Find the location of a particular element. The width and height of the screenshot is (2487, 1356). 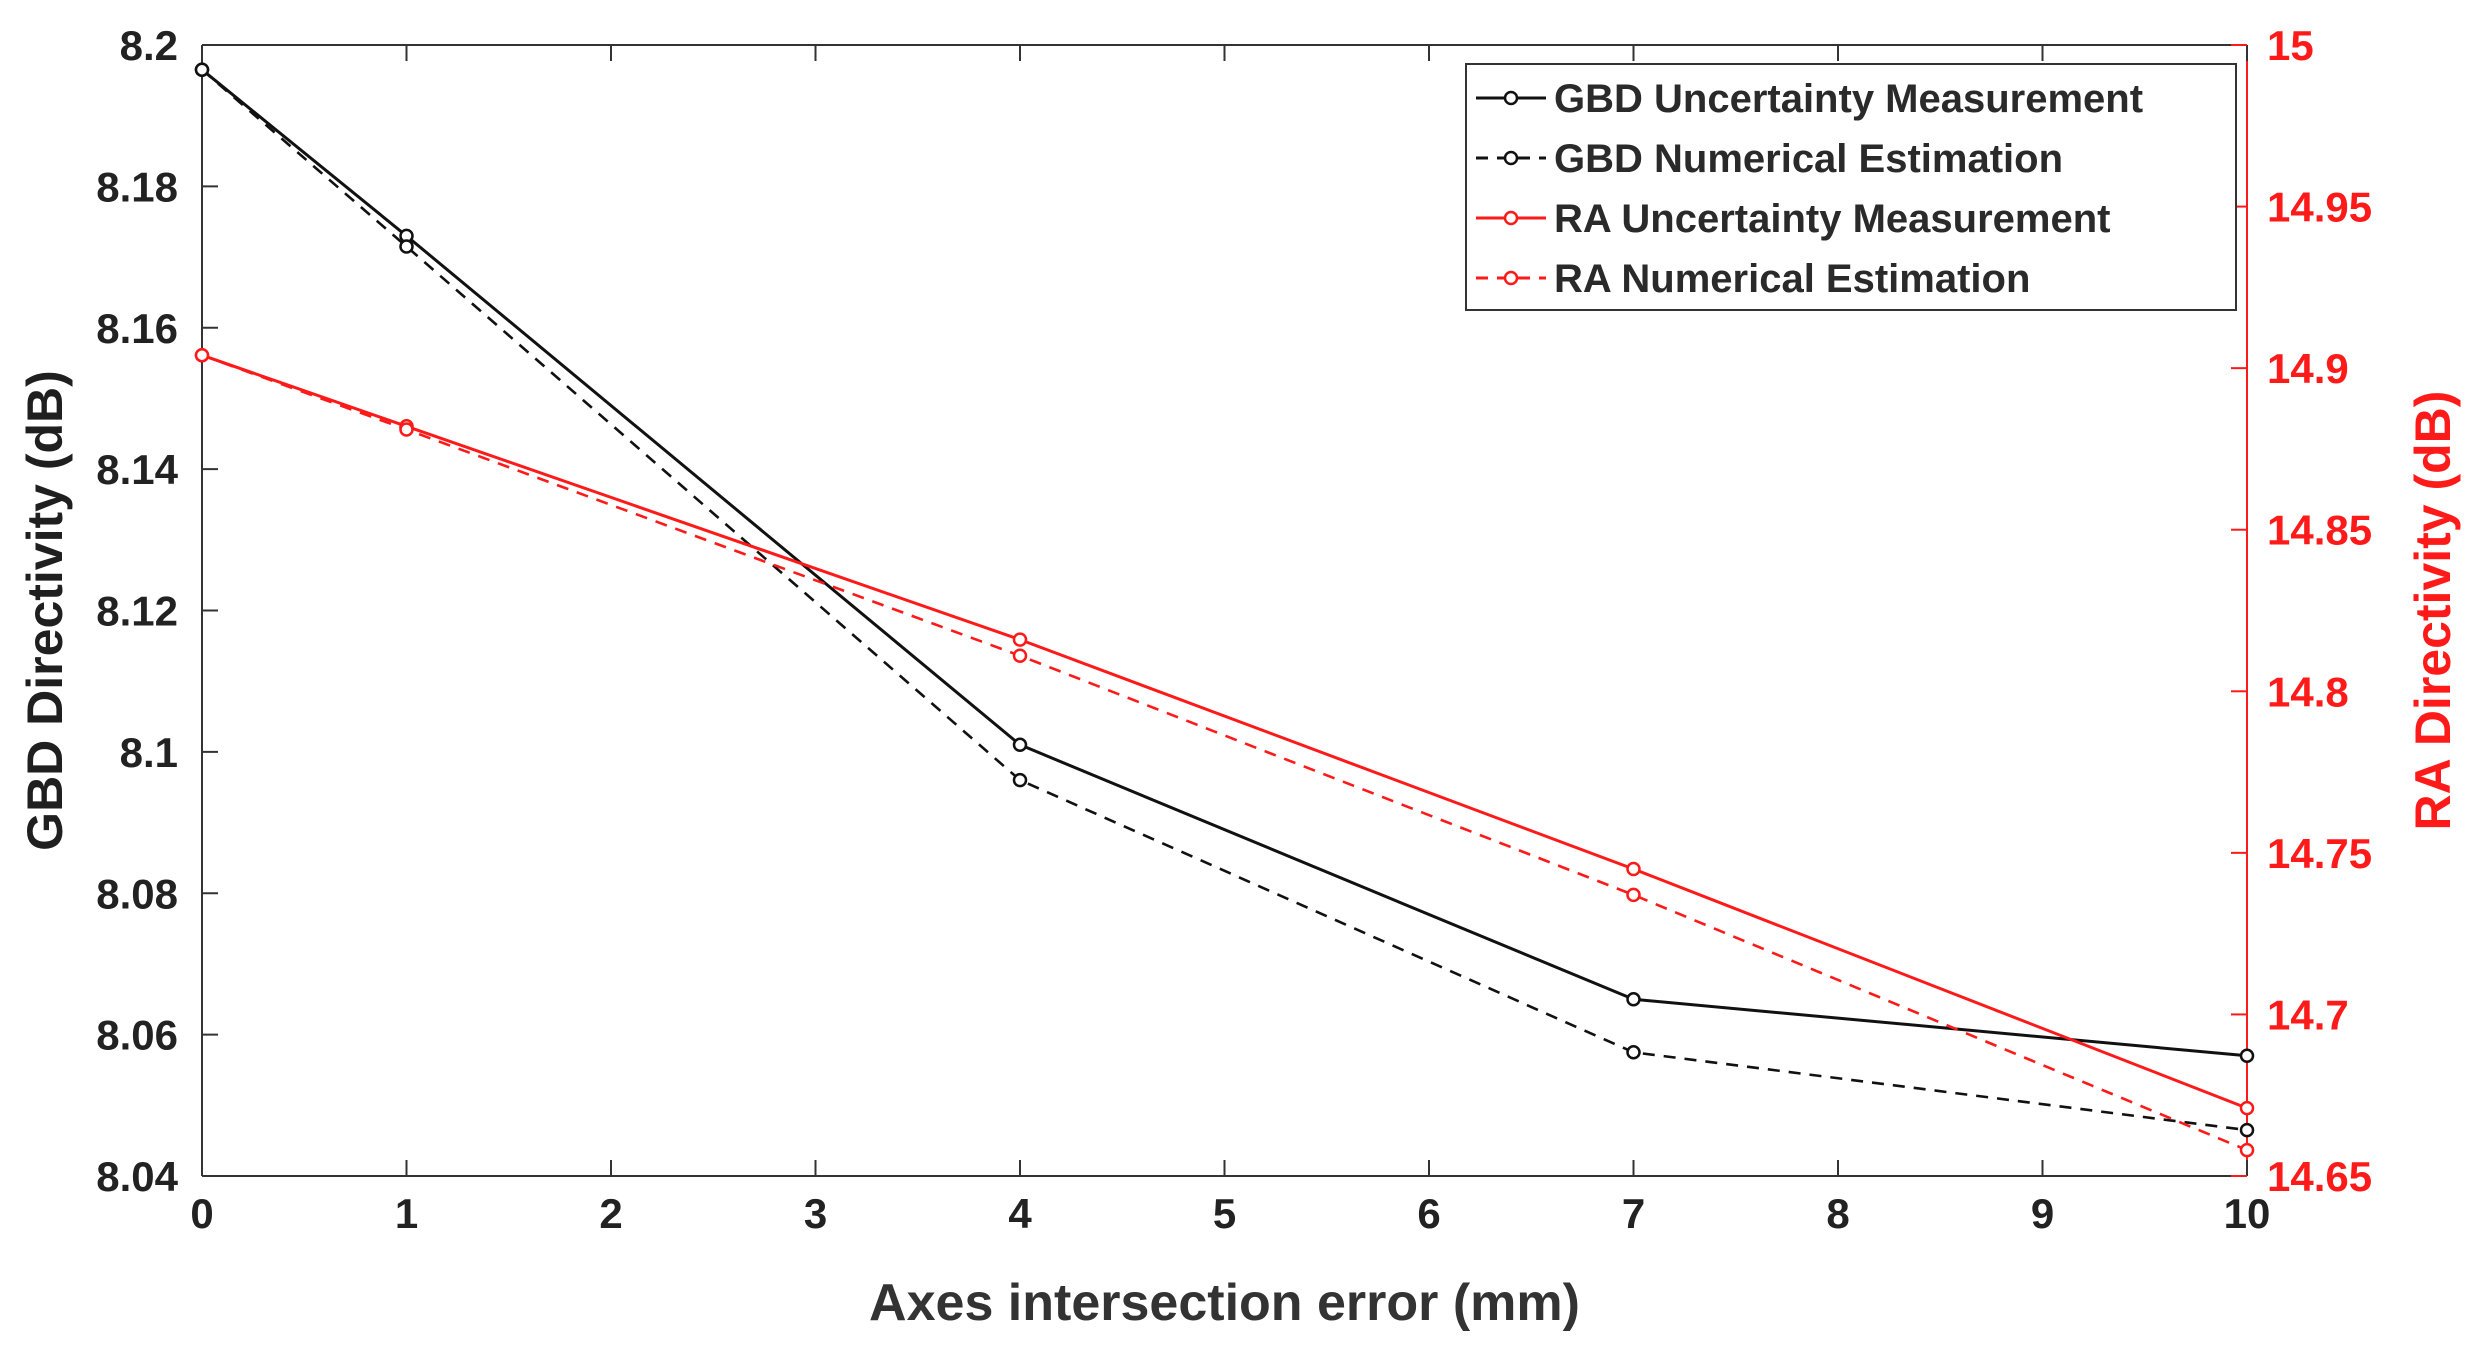

right-y-tick-label: 14.95 is located at coordinates (2319, 207).